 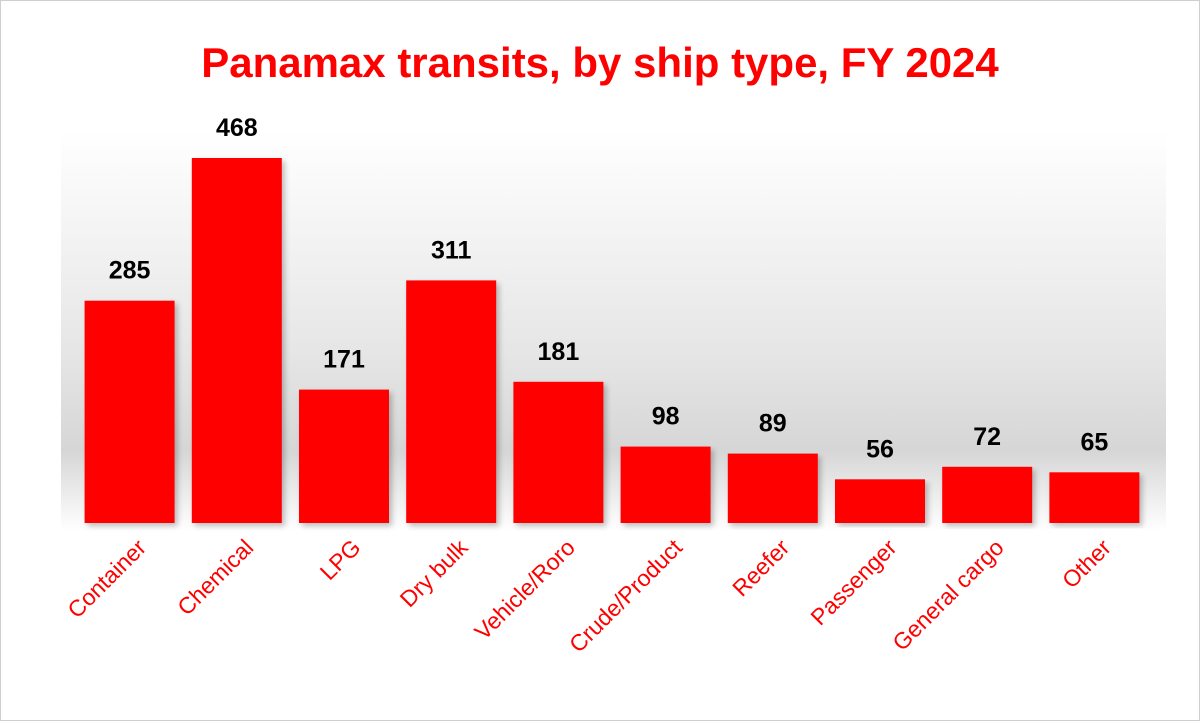 What do you see at coordinates (853, 582) in the screenshot?
I see `category-label: Passenger` at bounding box center [853, 582].